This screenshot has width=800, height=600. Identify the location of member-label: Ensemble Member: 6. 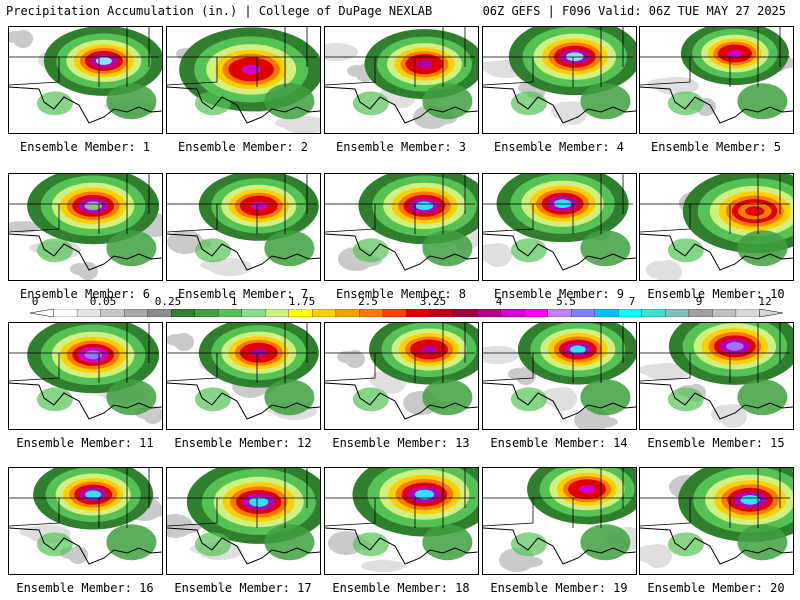
(85, 294).